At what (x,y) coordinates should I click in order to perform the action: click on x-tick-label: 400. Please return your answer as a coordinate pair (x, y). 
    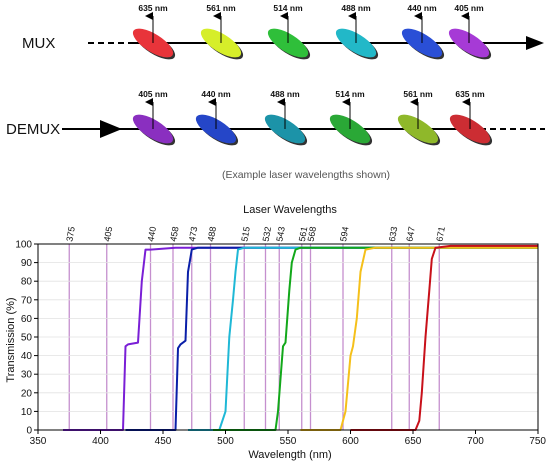
    Looking at the image, I should click on (100, 441).